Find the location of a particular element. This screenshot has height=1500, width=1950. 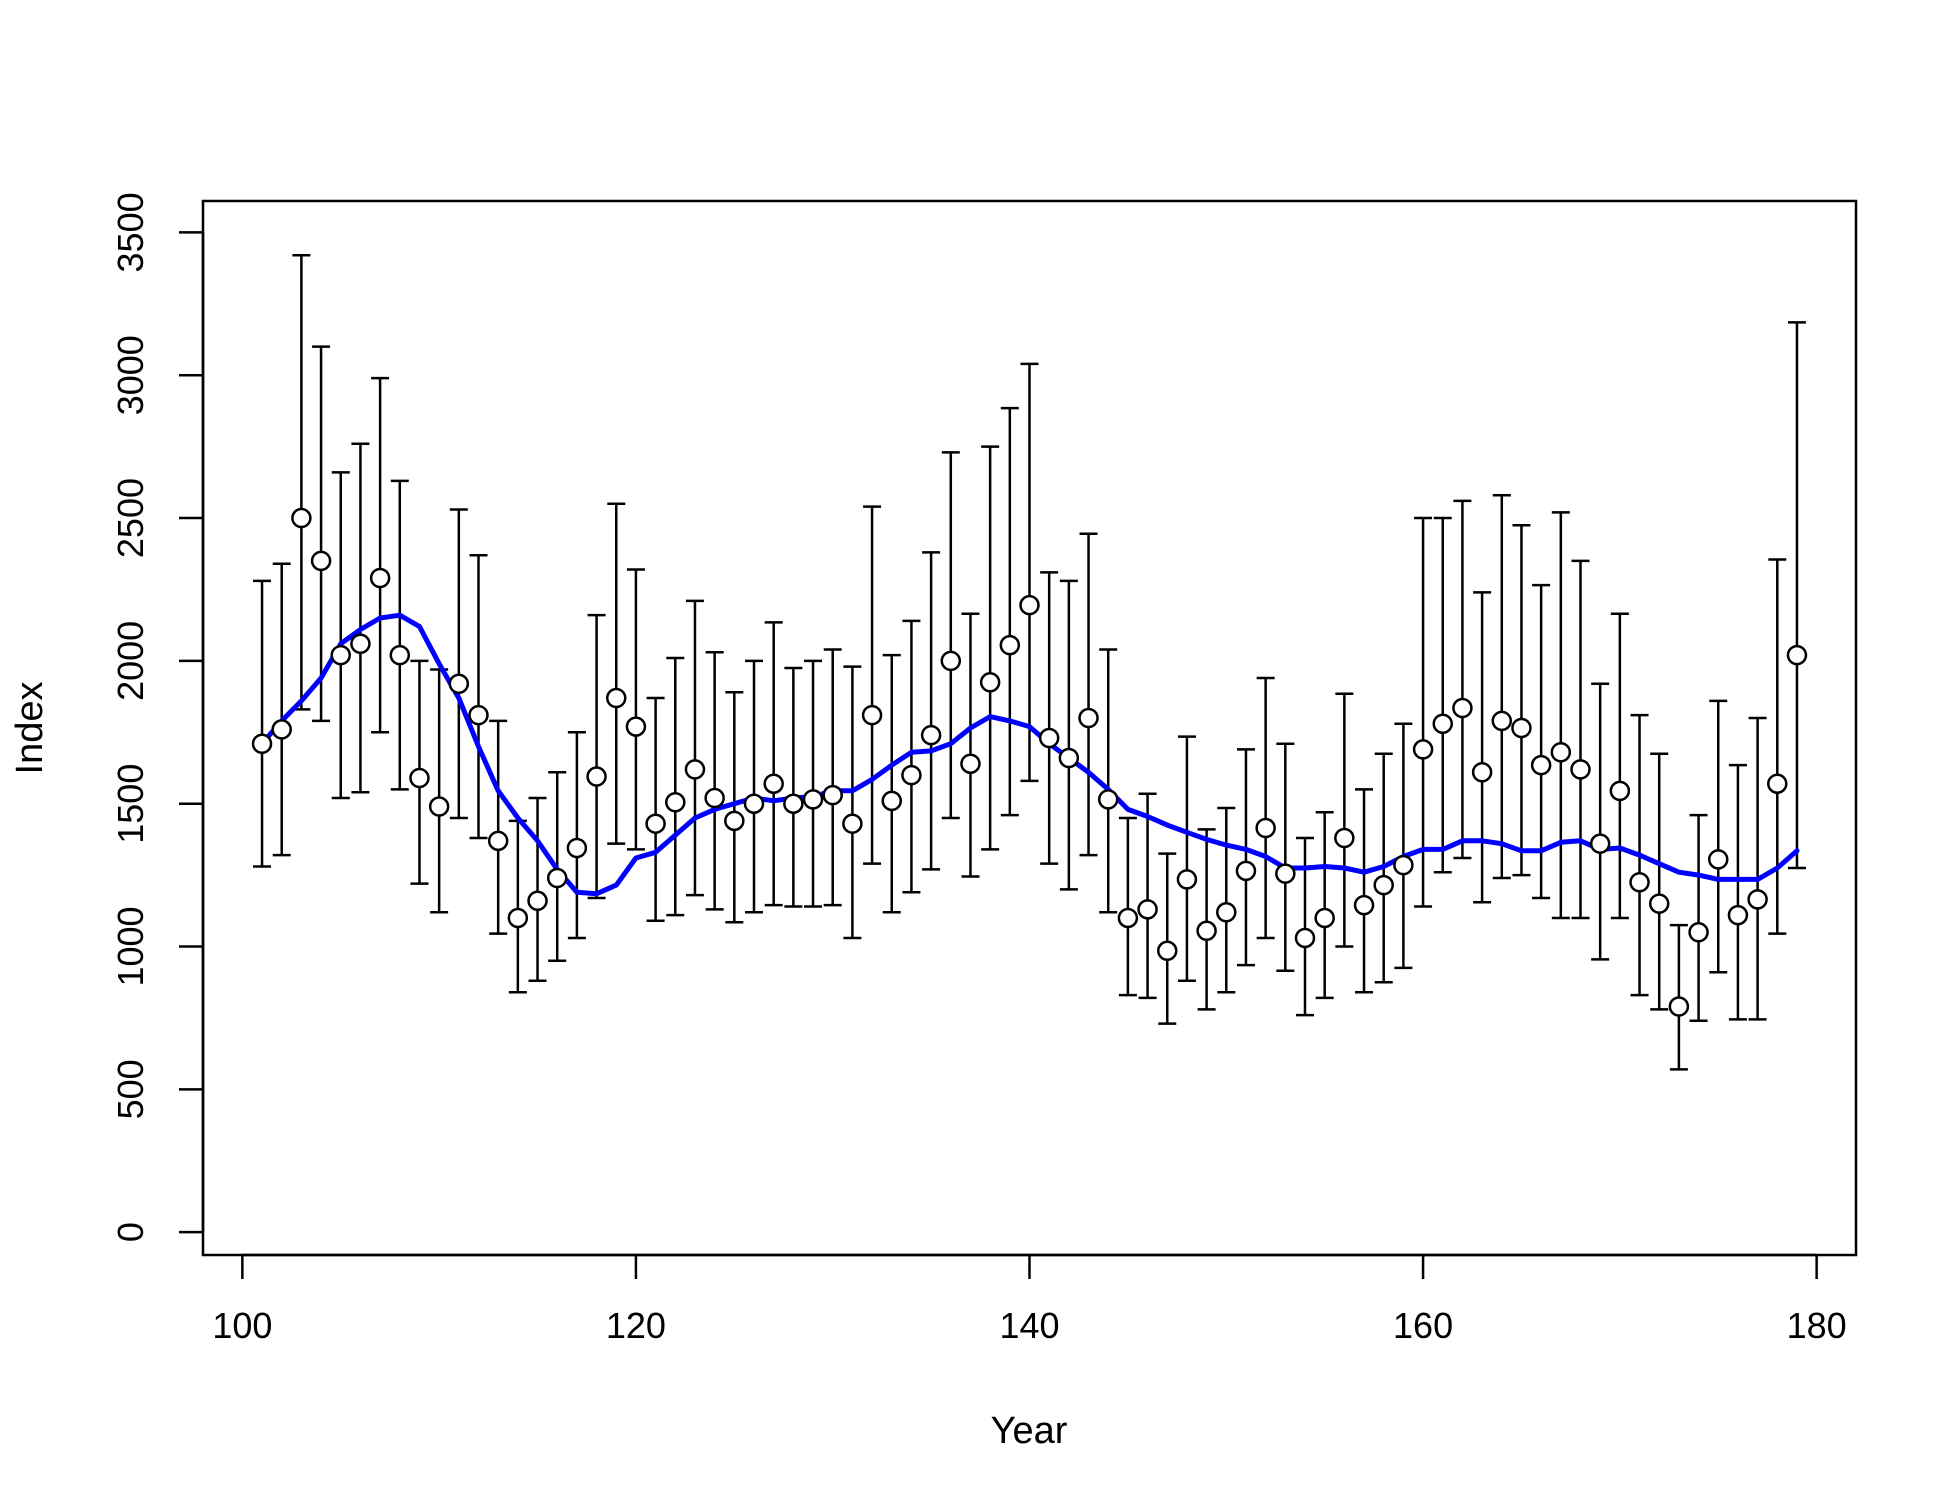

x-tick-label: 140 is located at coordinates (1029, 1325).